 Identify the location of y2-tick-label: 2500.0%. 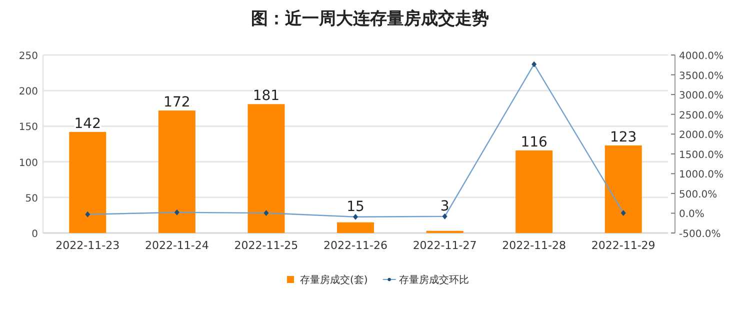
(701, 116).